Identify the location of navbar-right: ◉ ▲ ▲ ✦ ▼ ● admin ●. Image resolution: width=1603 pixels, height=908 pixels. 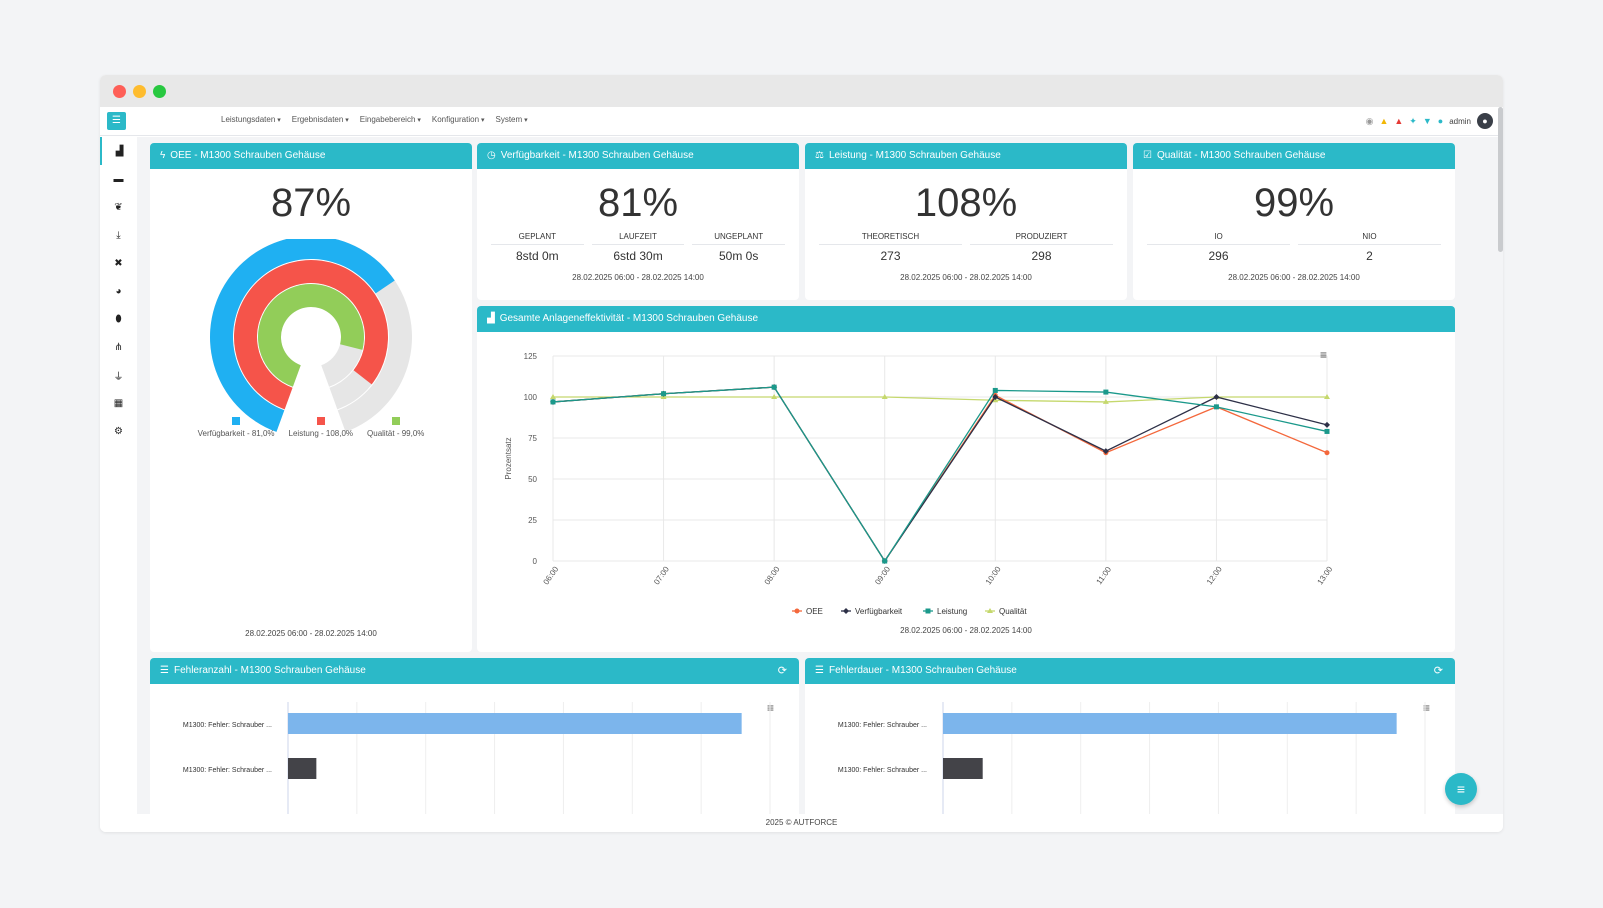
(1429, 121).